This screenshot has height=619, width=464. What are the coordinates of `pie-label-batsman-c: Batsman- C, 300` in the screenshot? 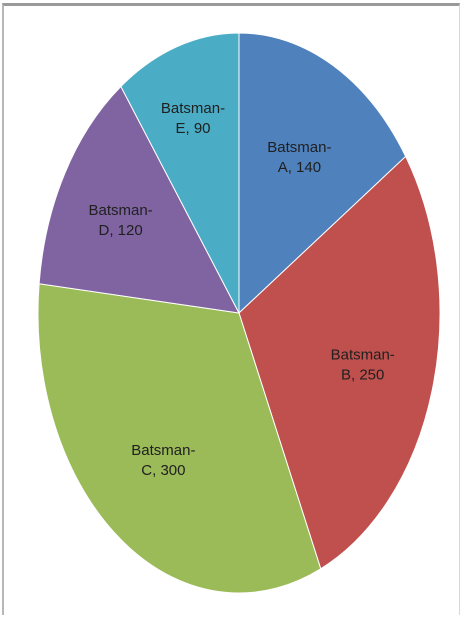 It's located at (163, 460).